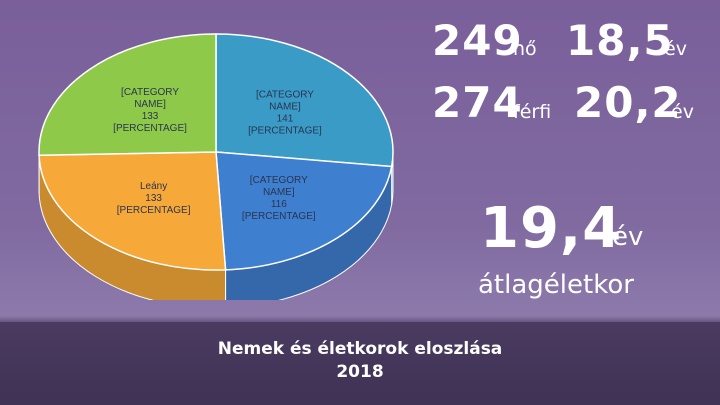  What do you see at coordinates (150, 110) in the screenshot?
I see `pie-slice-label-3: [CATEGORY NAME] 133 [PERCENTAGE]` at bounding box center [150, 110].